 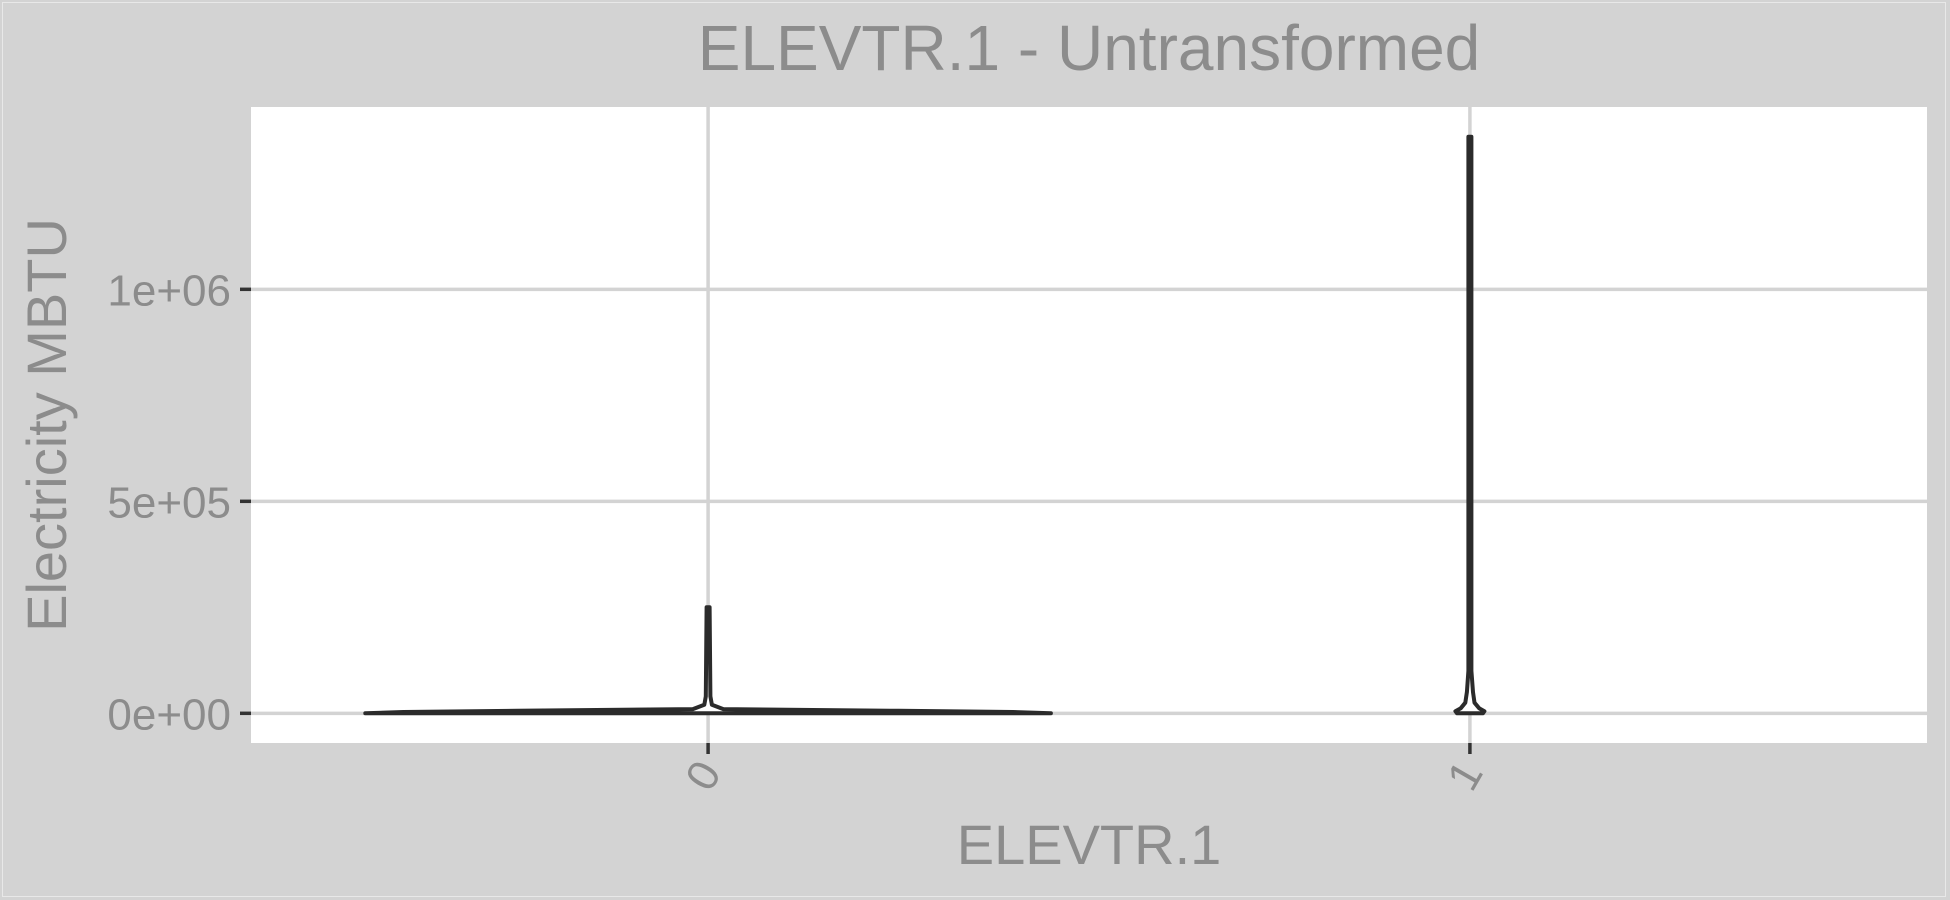 I want to click on chart-title: ELEVTR.1 - Untransformed, so click(x=1089, y=48).